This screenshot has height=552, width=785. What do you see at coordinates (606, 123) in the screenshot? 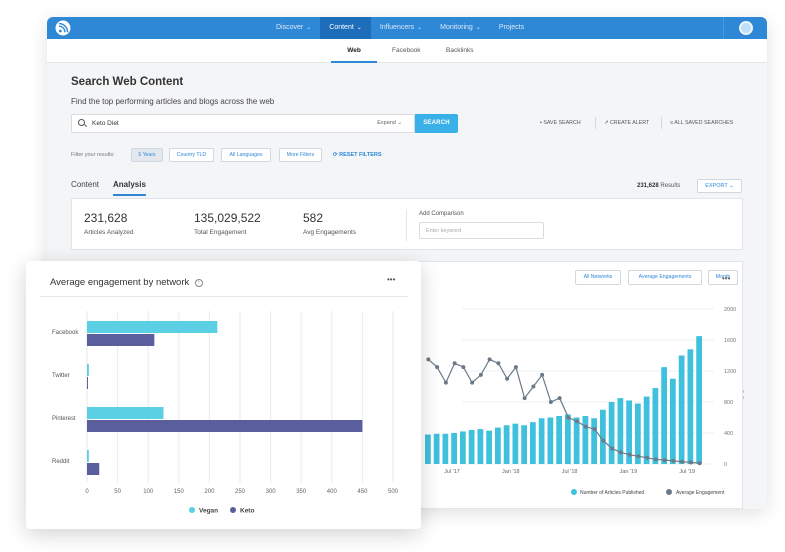
I see `trend-icon: ↗` at bounding box center [606, 123].